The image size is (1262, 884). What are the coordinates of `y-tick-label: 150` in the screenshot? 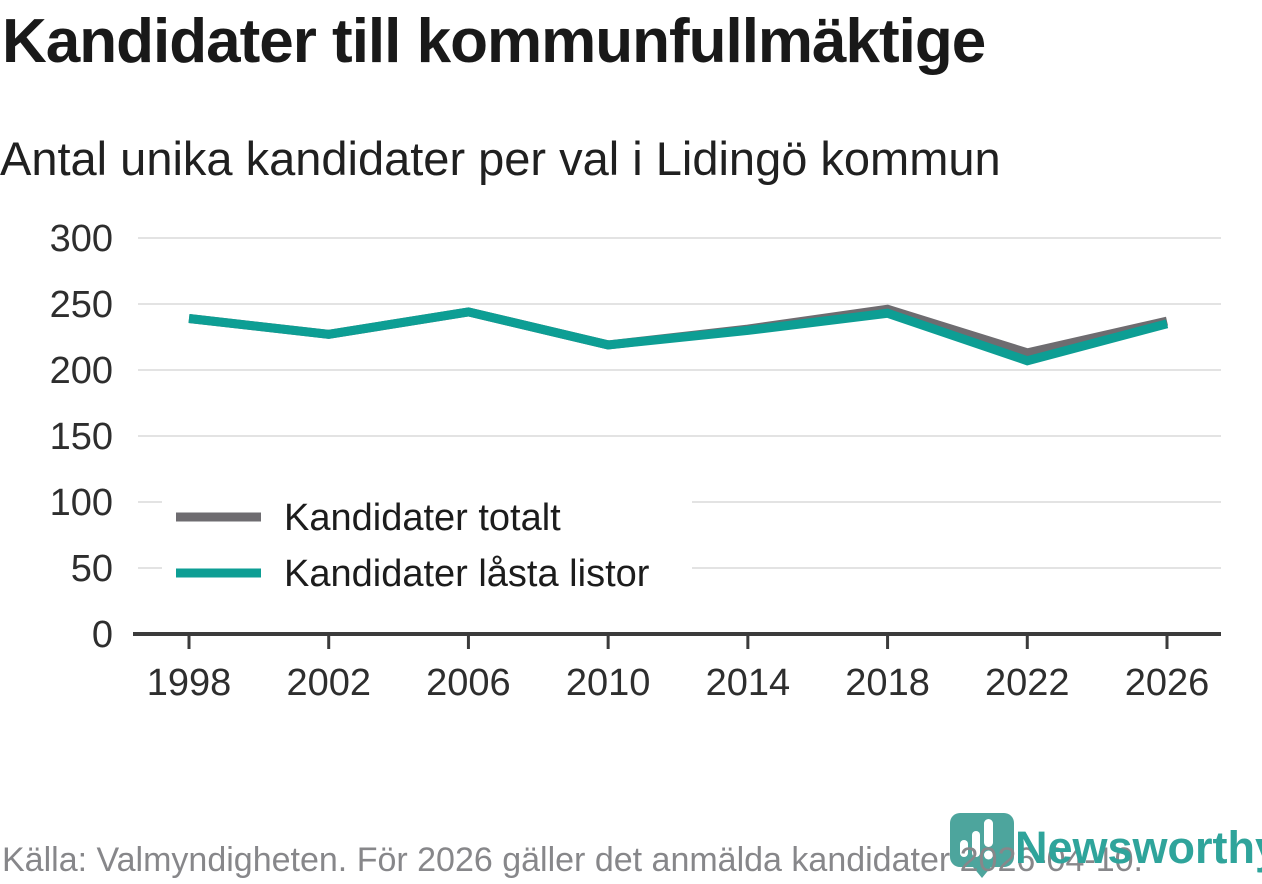 It's located at (81, 437).